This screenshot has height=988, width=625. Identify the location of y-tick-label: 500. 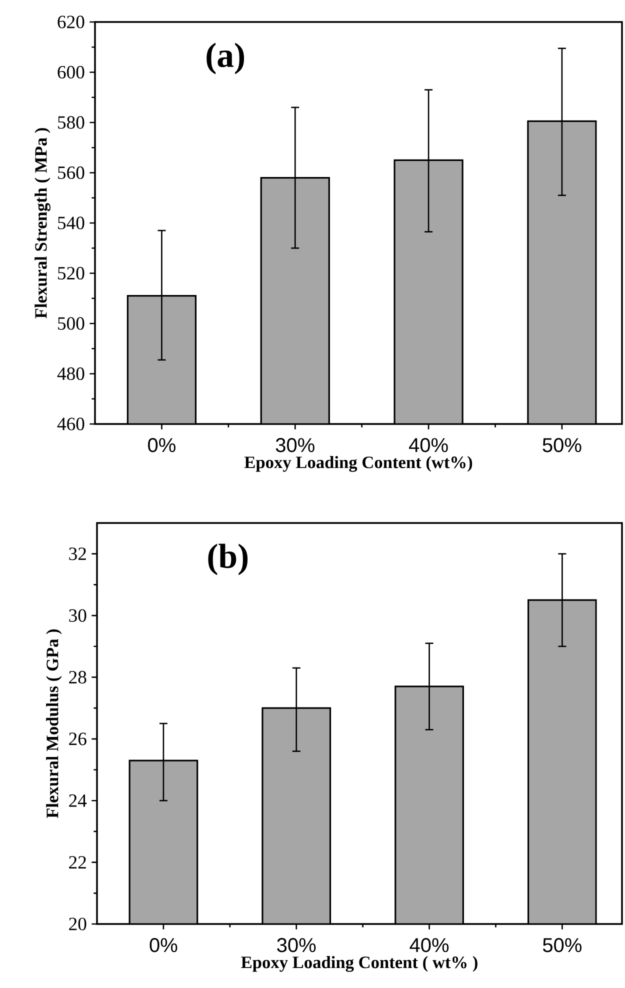
(71, 323).